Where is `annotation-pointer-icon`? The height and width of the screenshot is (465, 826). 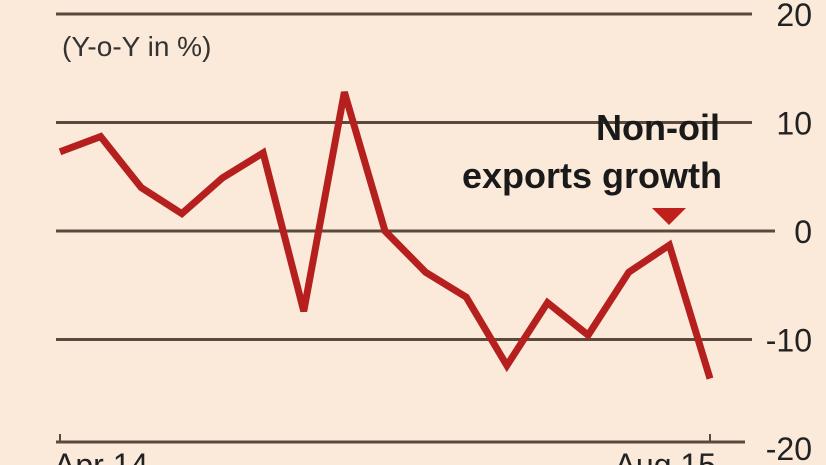 annotation-pointer-icon is located at coordinates (669, 216).